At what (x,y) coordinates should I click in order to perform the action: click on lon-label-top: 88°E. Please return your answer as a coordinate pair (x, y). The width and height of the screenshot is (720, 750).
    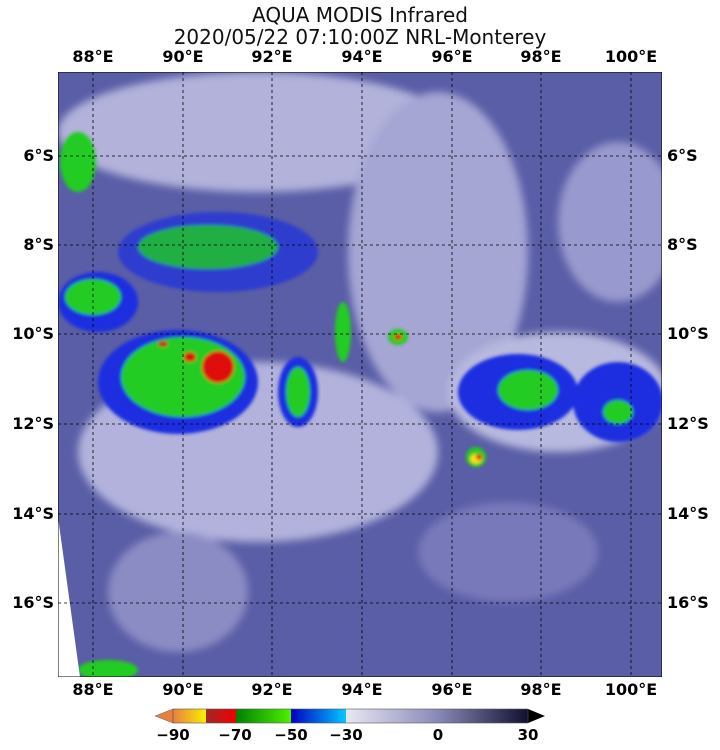
    Looking at the image, I should click on (93, 56).